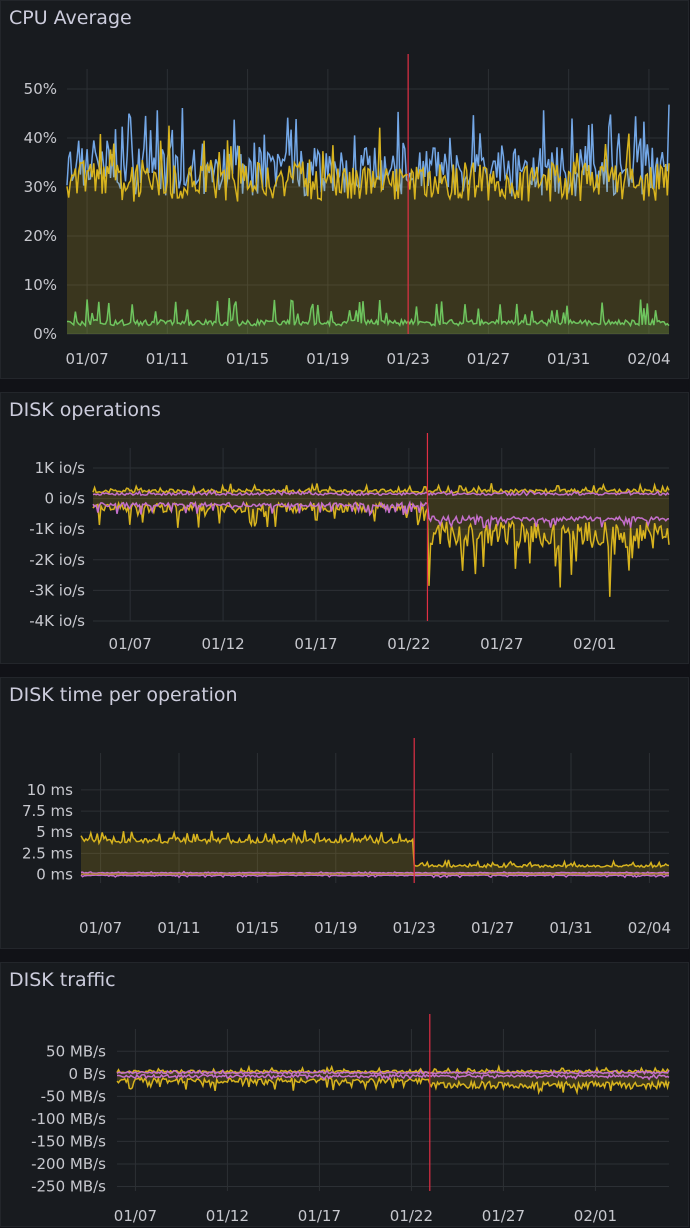 The height and width of the screenshot is (1228, 690). Describe the element at coordinates (54, 832) in the screenshot. I see `y-tick-label: 5 ms` at that location.